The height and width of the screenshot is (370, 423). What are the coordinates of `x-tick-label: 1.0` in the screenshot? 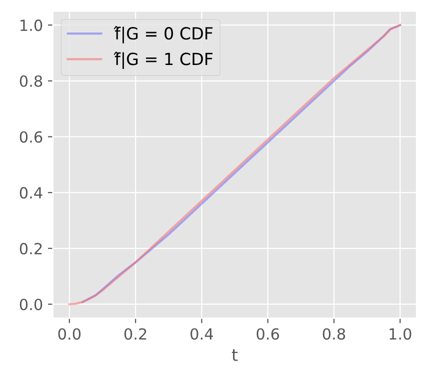 It's located at (401, 334).